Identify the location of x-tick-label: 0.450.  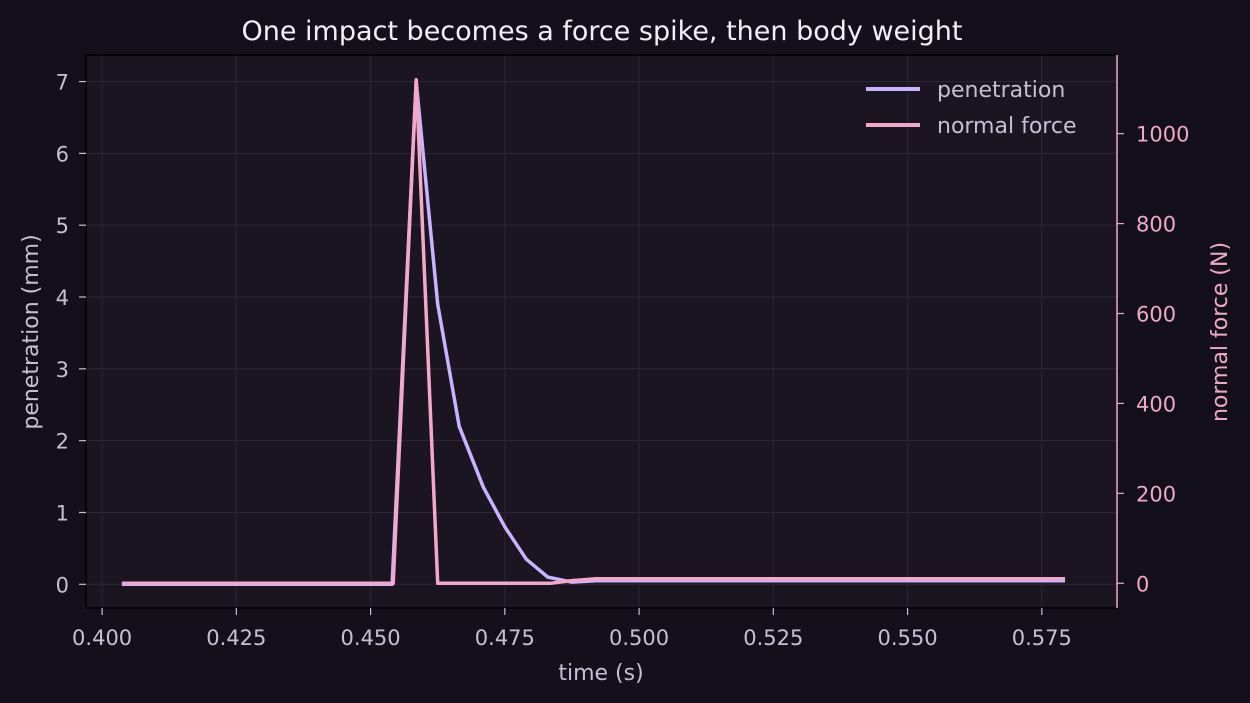
(371, 638).